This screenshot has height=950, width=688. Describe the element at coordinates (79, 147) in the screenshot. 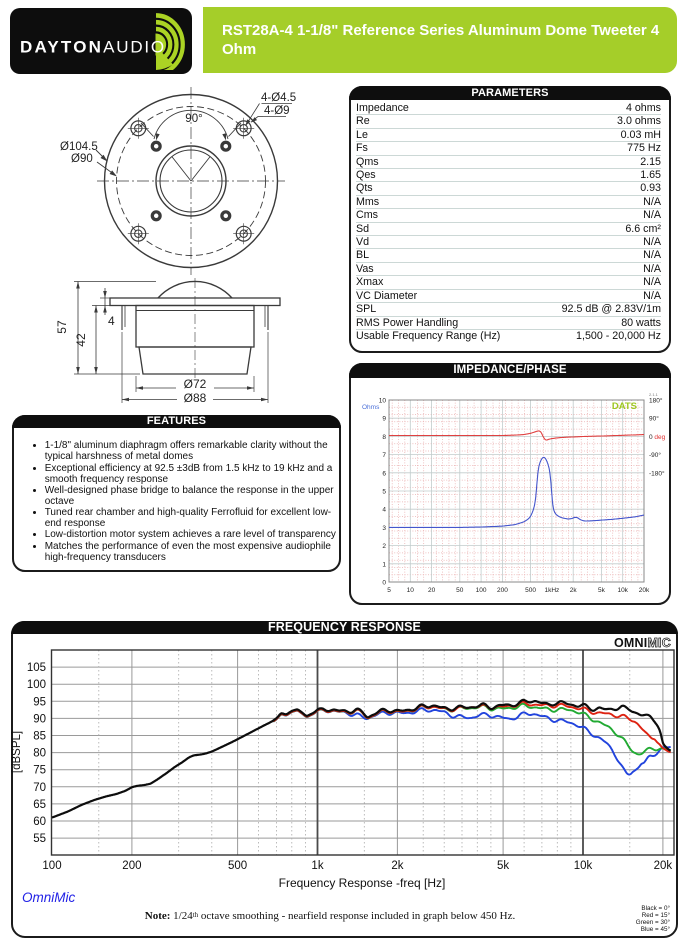

I see `svg-text: Ø104.5` at that location.